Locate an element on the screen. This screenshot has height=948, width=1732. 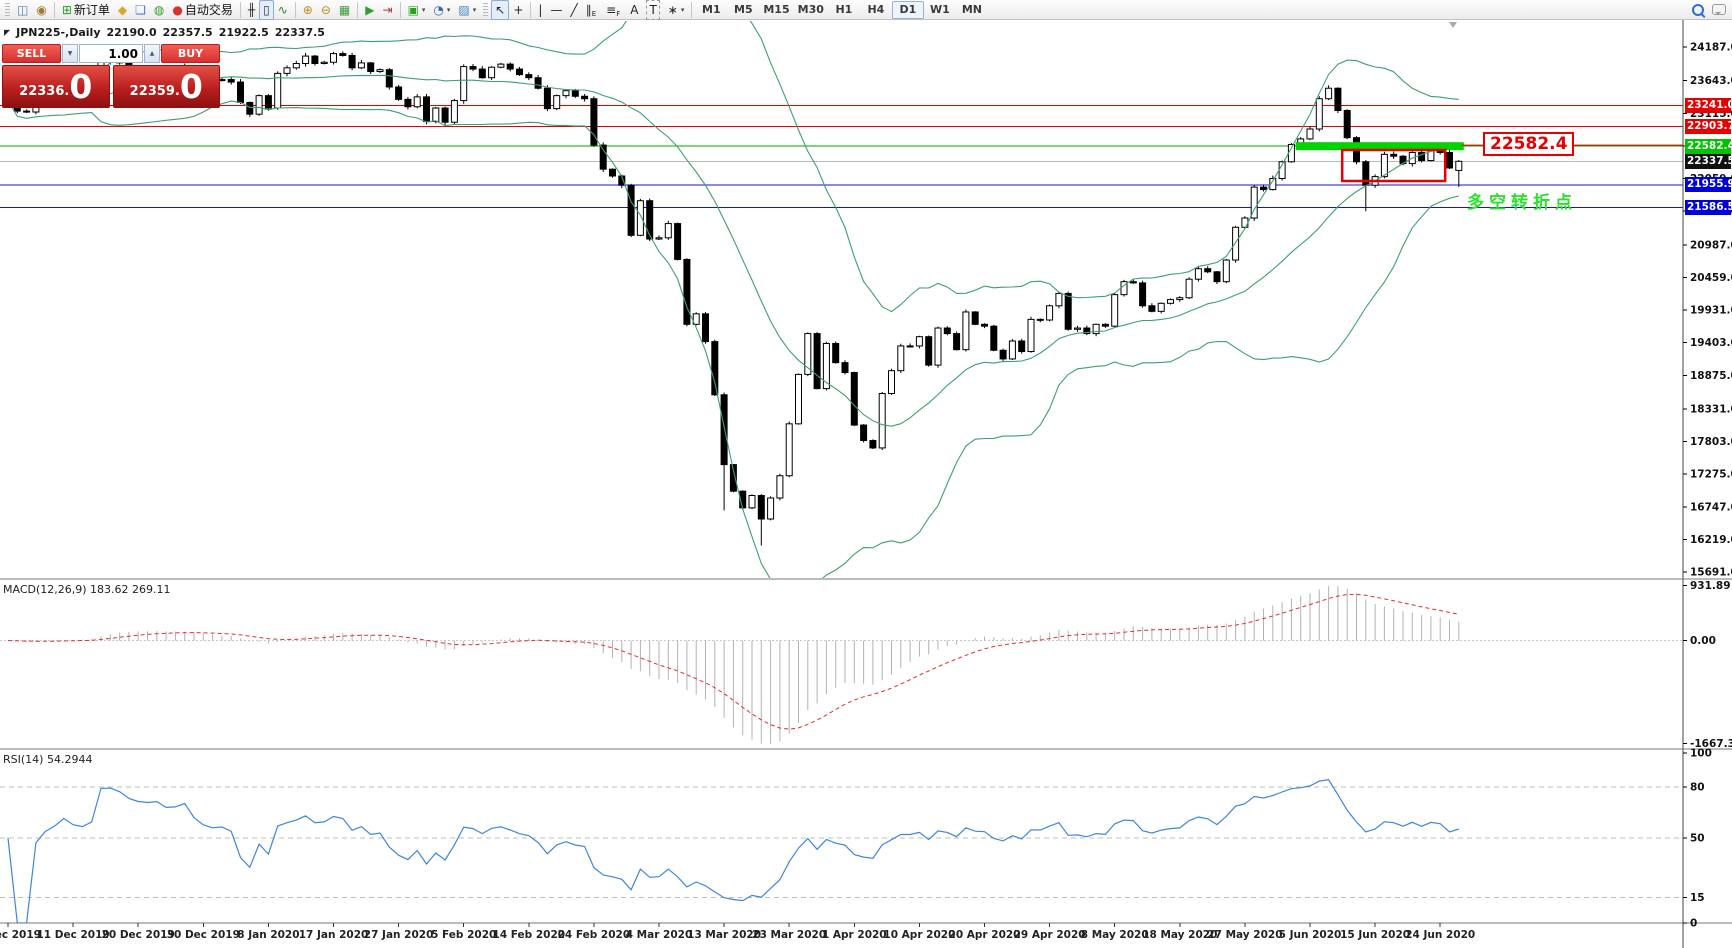
chart-shift-marker is located at coordinates (1453, 25).